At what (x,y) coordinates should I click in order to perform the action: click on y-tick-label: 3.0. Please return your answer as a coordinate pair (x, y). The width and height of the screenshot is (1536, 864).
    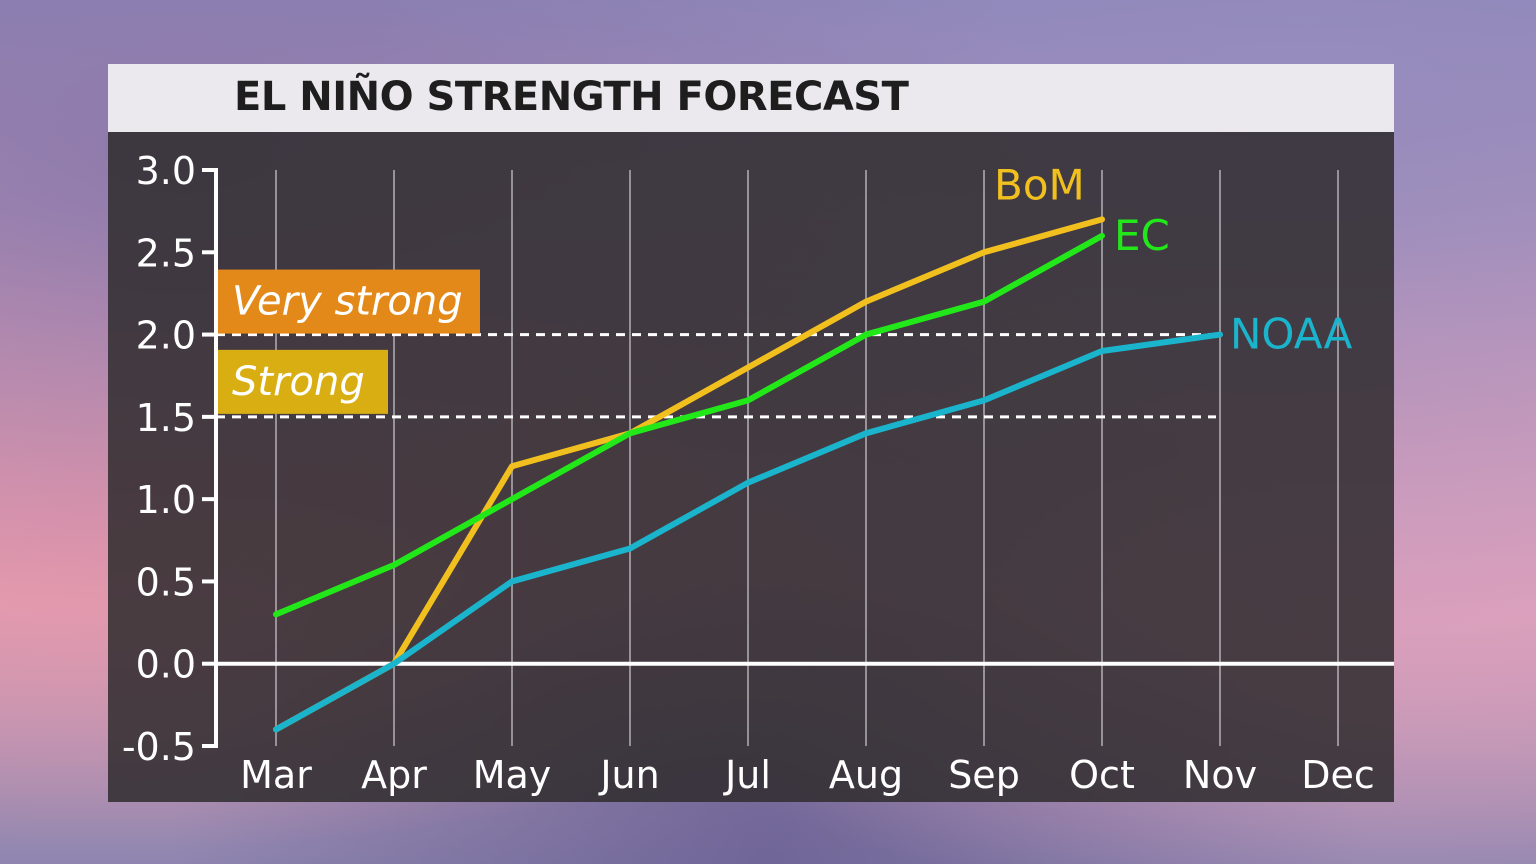
    Looking at the image, I should click on (166, 171).